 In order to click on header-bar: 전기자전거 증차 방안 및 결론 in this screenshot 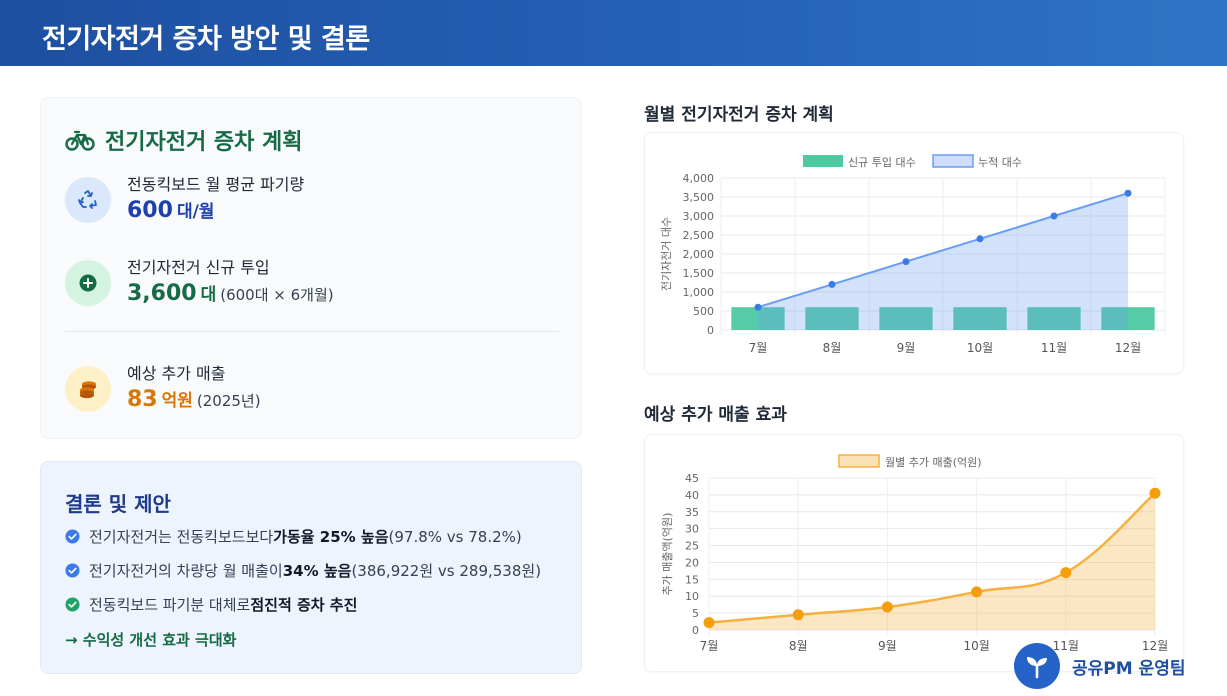, I will do `click(613, 33)`.